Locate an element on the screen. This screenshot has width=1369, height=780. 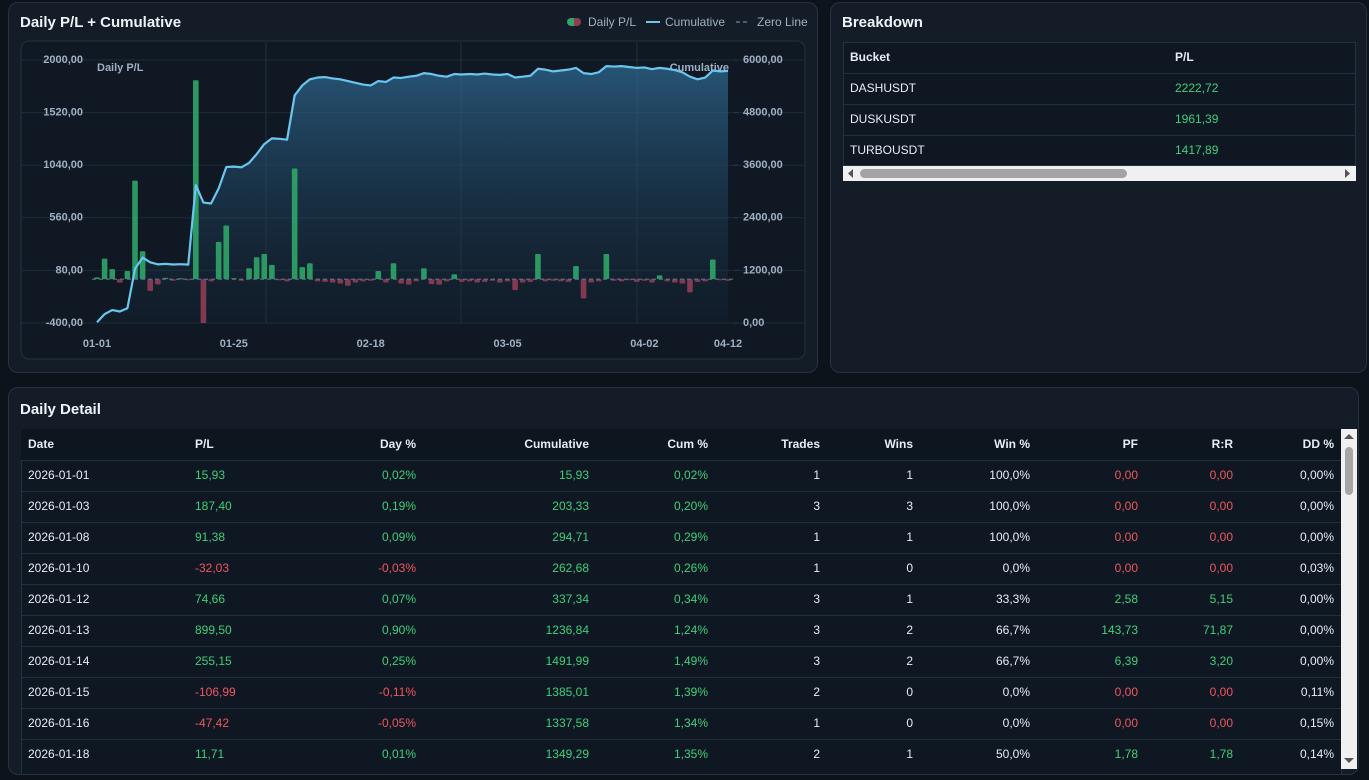
table-cell: 1417,89 is located at coordinates (1197, 150).